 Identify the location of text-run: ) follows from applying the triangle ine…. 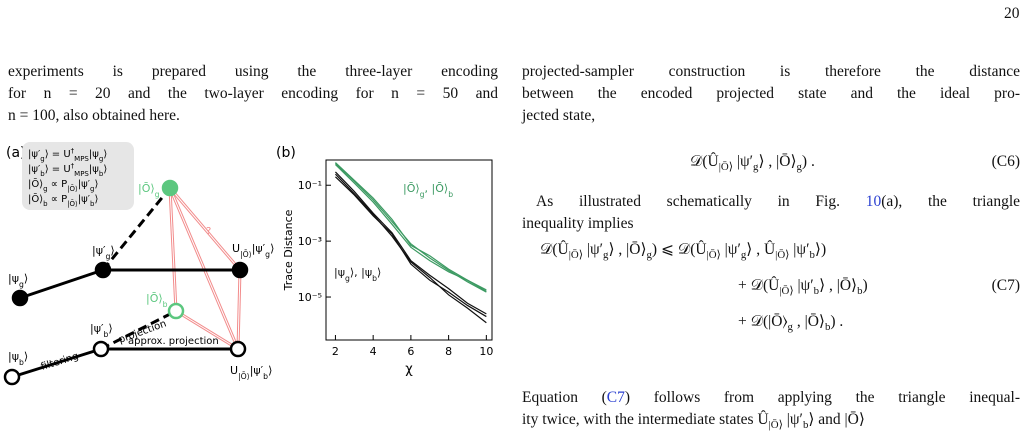
(822, 397).